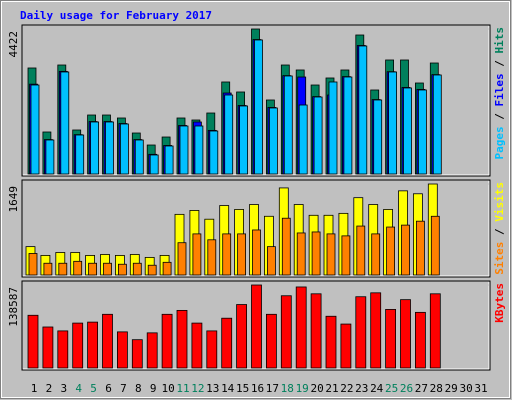 The height and width of the screenshot is (400, 512). Describe the element at coordinates (228, 388) in the screenshot. I see `x-tick-label: 14` at that location.